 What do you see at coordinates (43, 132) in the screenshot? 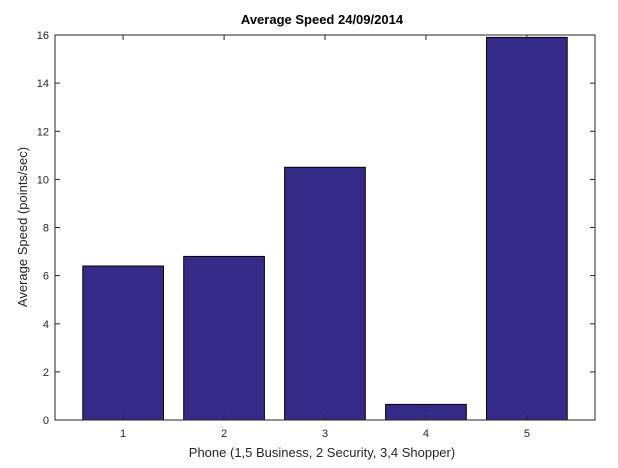
I see `y-tick-label-12: 12` at bounding box center [43, 132].